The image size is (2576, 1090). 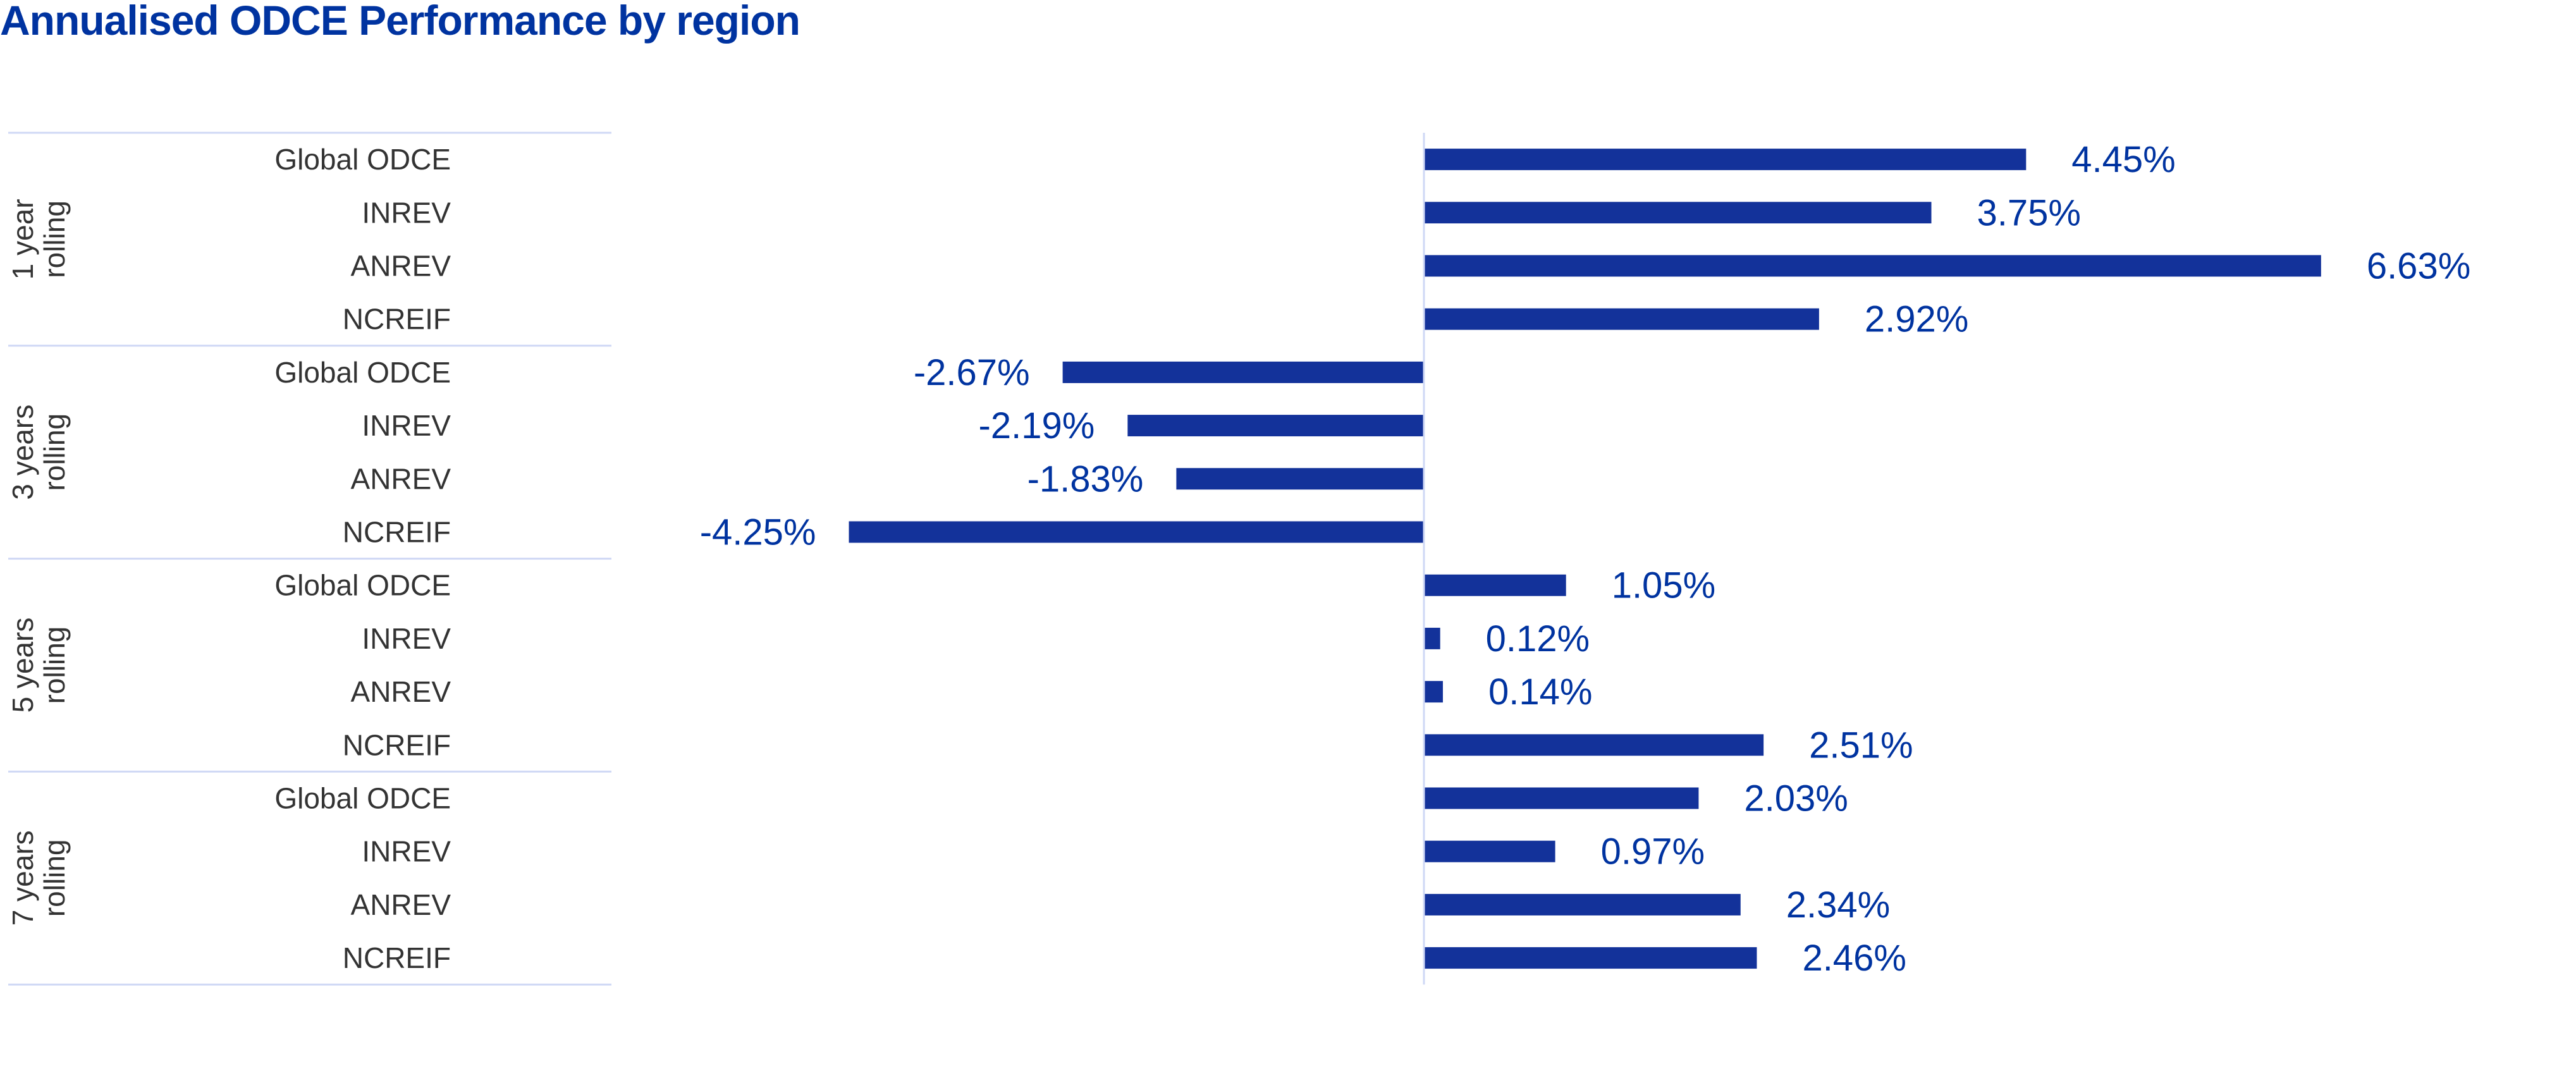 I want to click on data-label: -2.19%, so click(x=1037, y=425).